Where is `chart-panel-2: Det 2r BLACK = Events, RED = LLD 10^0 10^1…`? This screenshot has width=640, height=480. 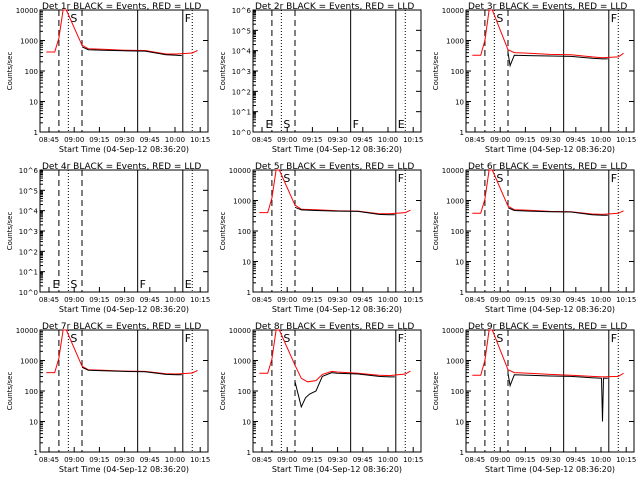 chart-panel-2: Det 2r BLACK = Events, RED = LLD 10^0 10^1… is located at coordinates (321, 78).